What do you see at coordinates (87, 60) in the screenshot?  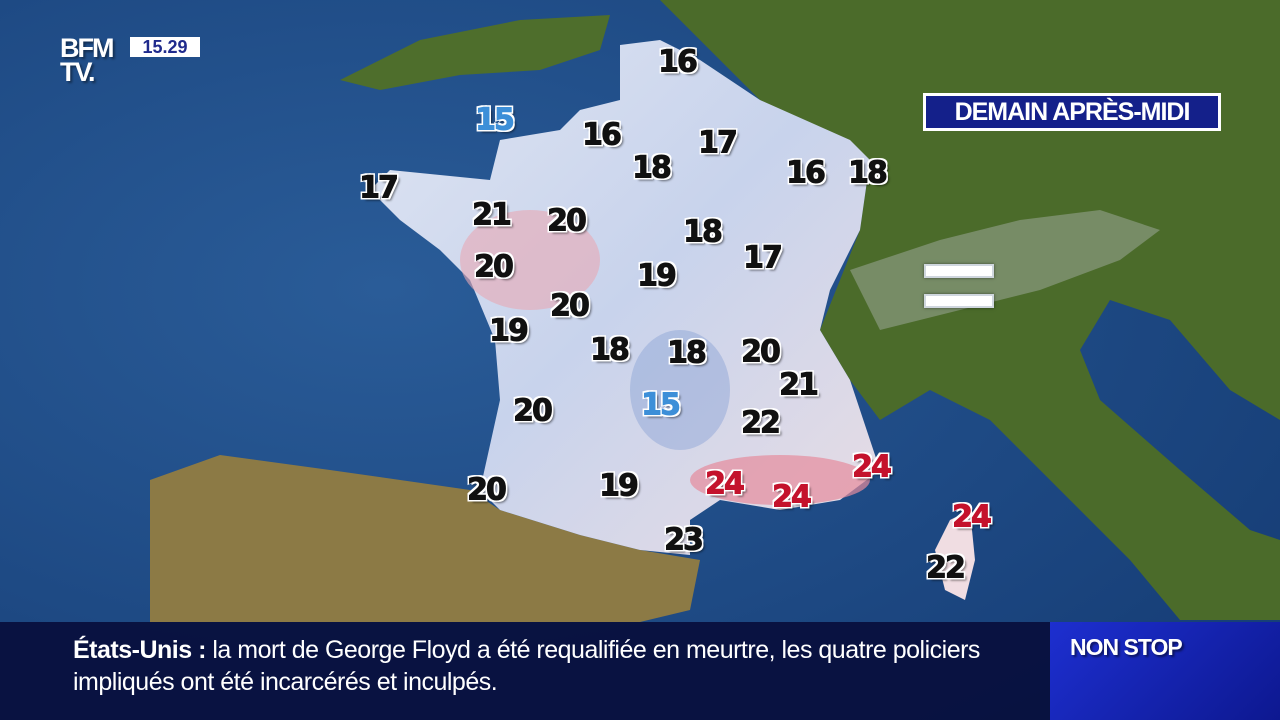 I see `bfmtv-logo: BFM TV.` at bounding box center [87, 60].